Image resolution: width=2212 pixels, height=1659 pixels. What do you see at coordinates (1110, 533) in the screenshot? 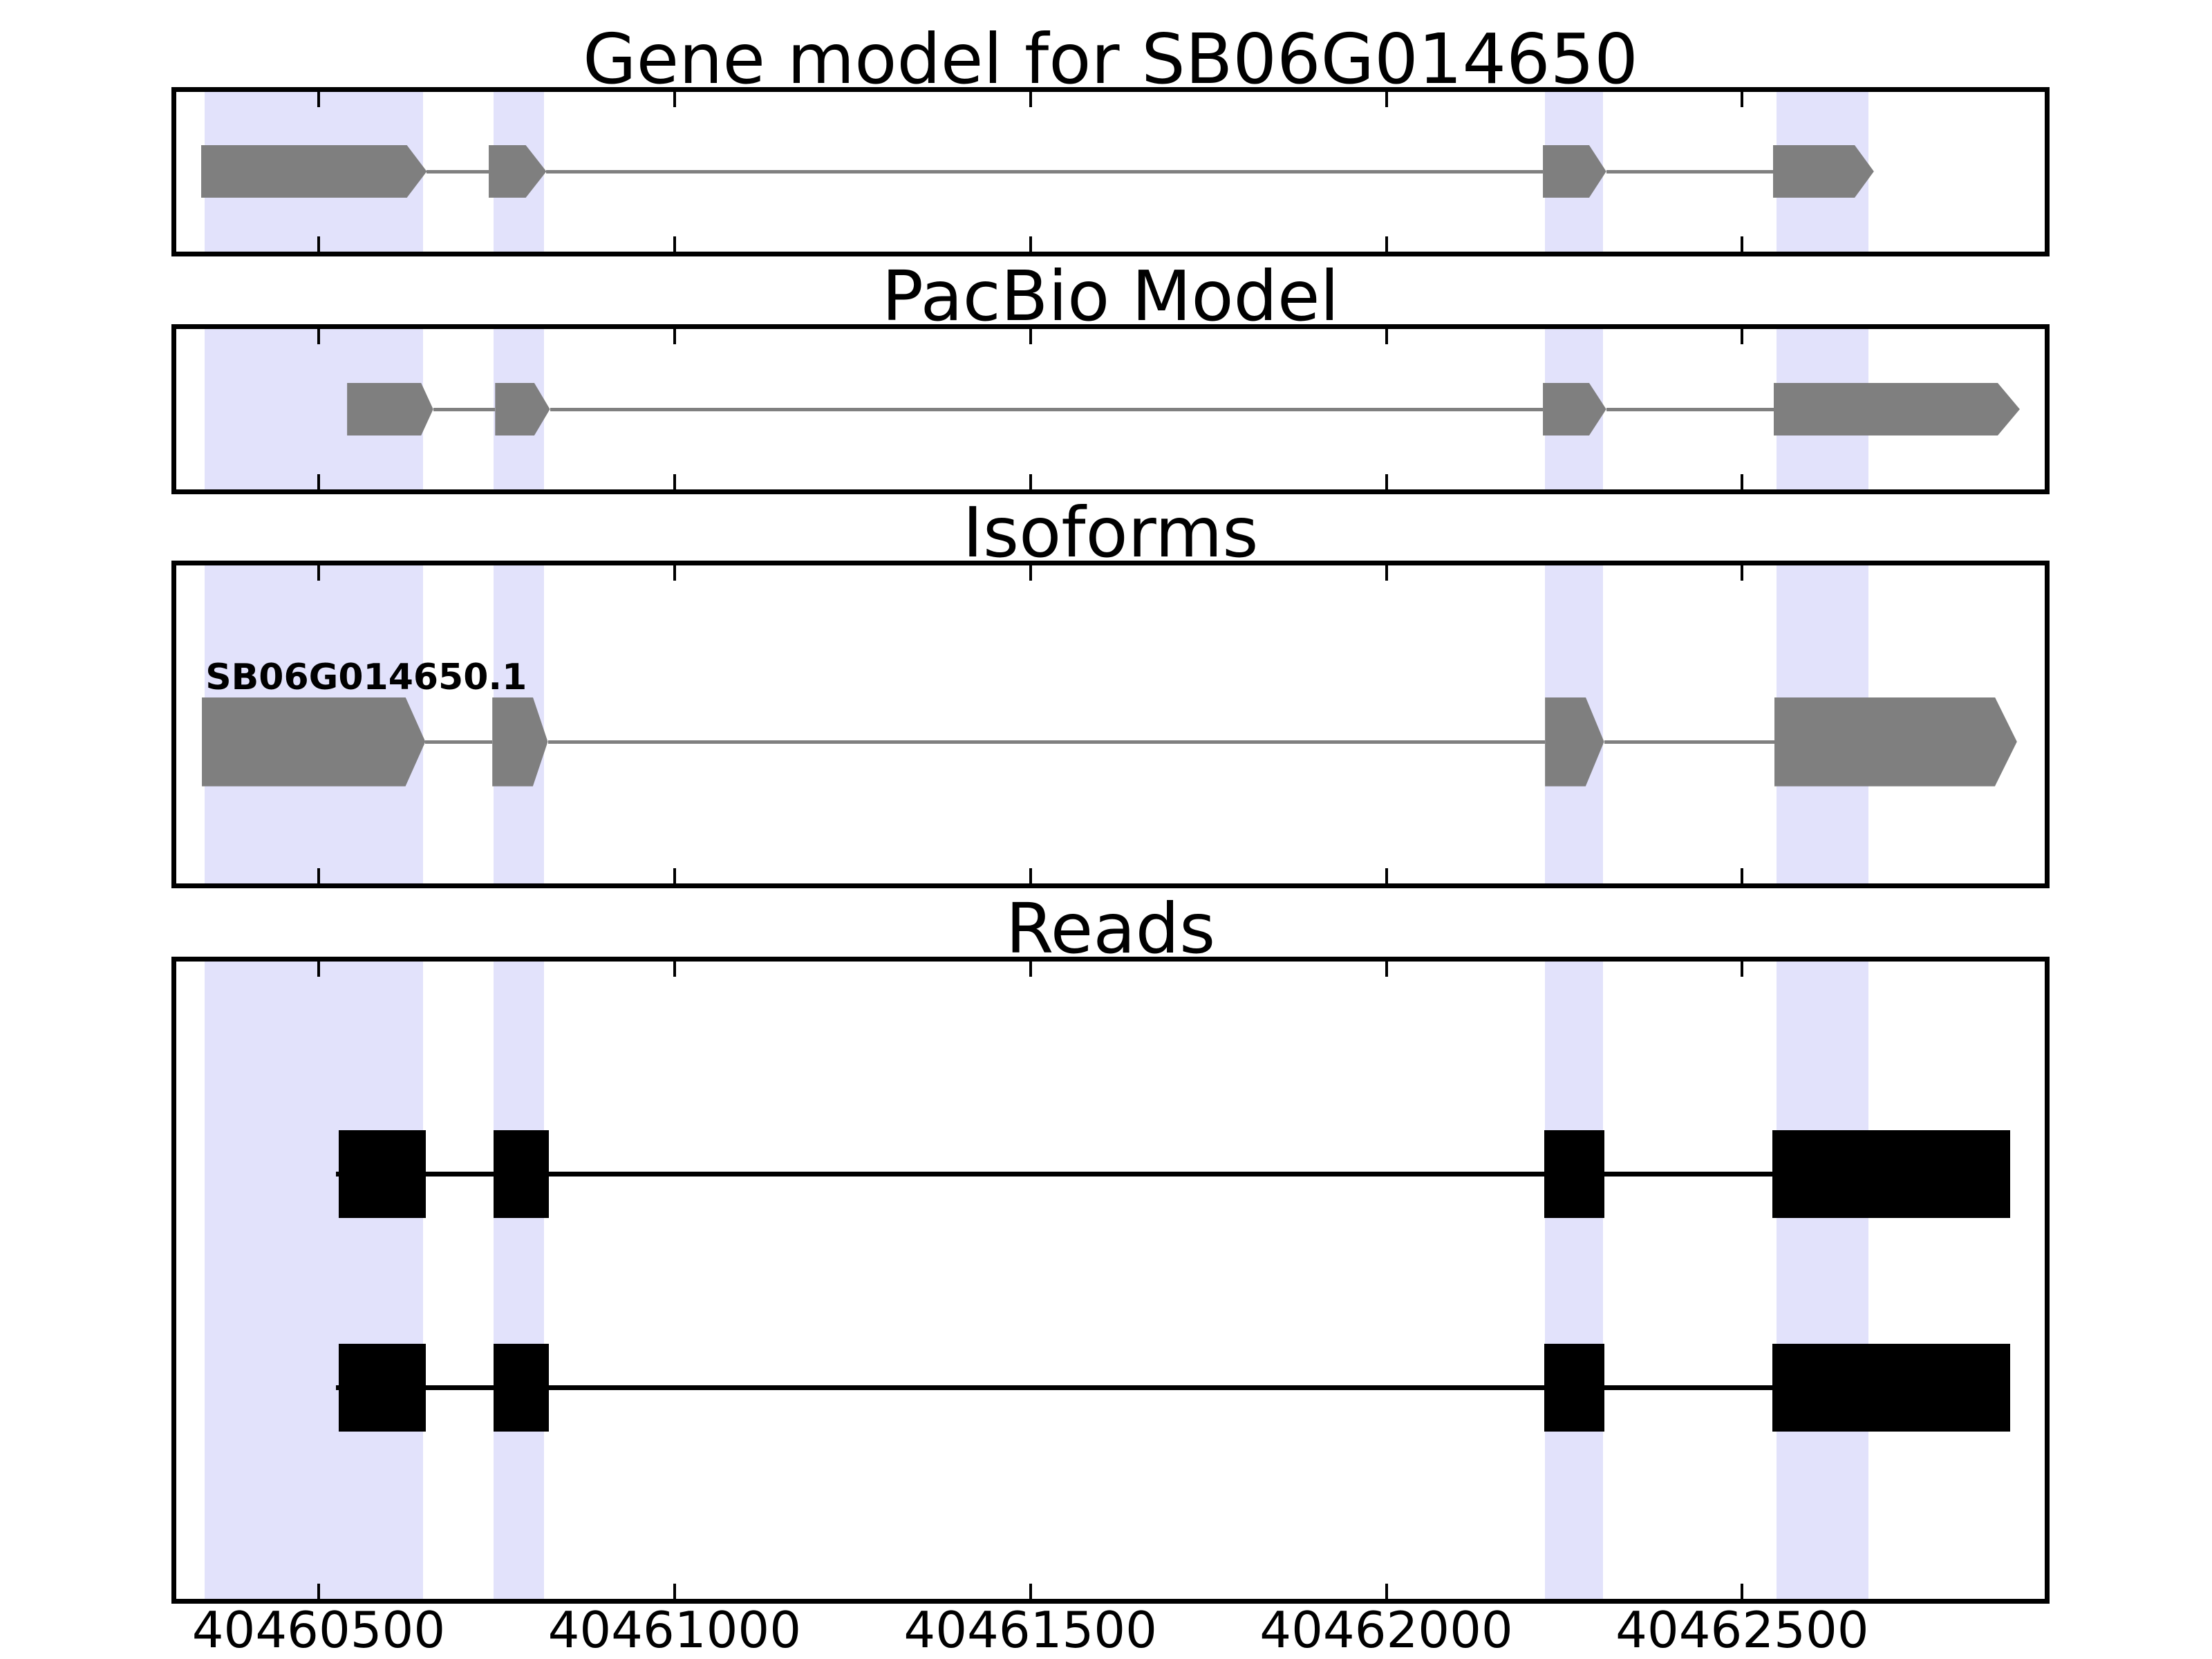
I see `panel-title-isoforms: Isoforms` at bounding box center [1110, 533].